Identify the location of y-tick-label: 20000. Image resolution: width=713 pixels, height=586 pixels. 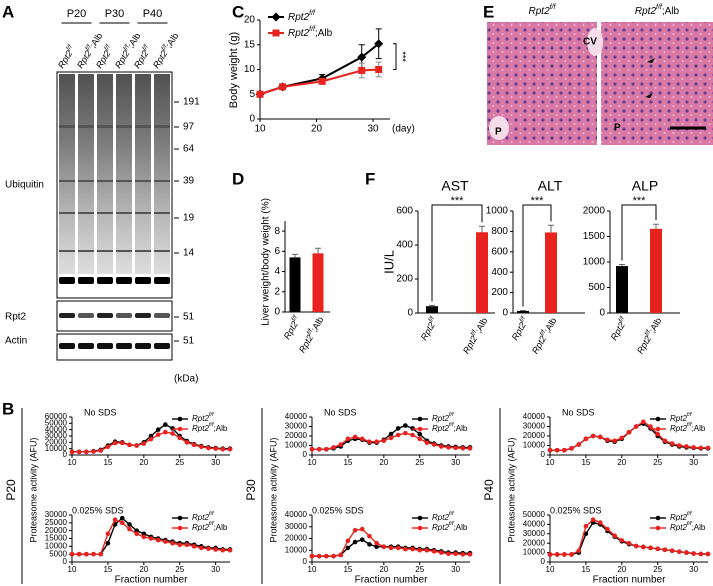
(56, 441).